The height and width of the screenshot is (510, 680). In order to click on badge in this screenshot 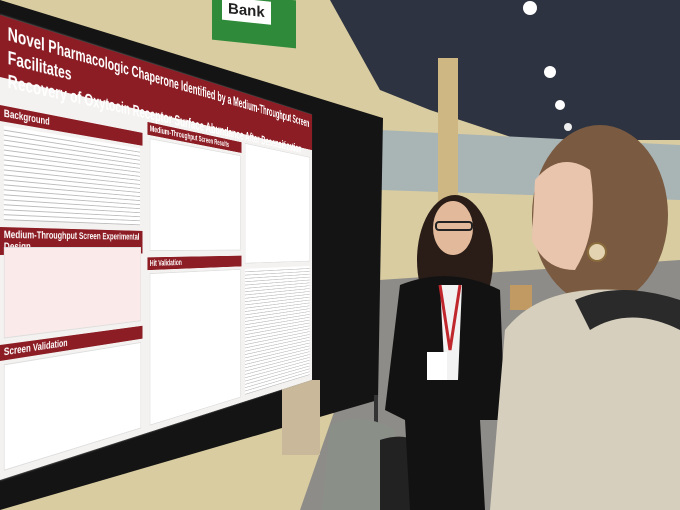, I will do `click(437, 366)`.